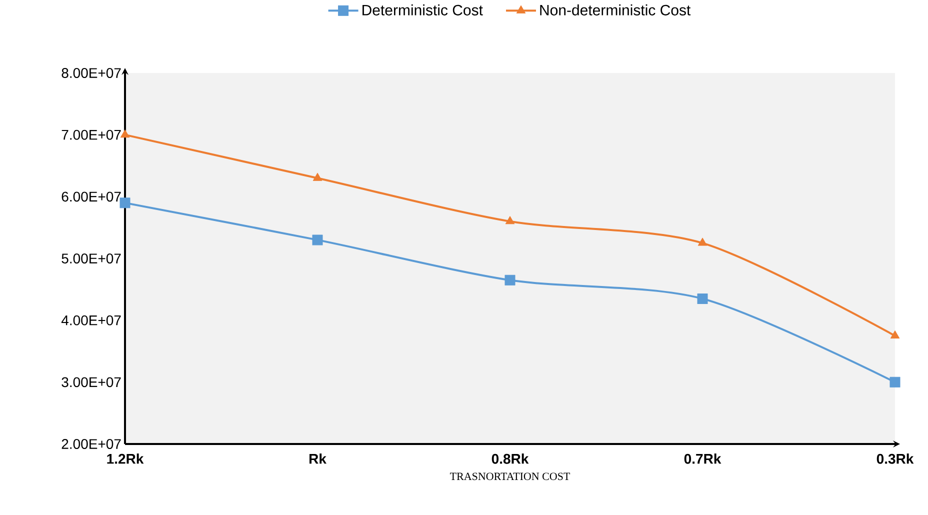  What do you see at coordinates (510, 459) in the screenshot?
I see `x-tick-label: 0.8Rk` at bounding box center [510, 459].